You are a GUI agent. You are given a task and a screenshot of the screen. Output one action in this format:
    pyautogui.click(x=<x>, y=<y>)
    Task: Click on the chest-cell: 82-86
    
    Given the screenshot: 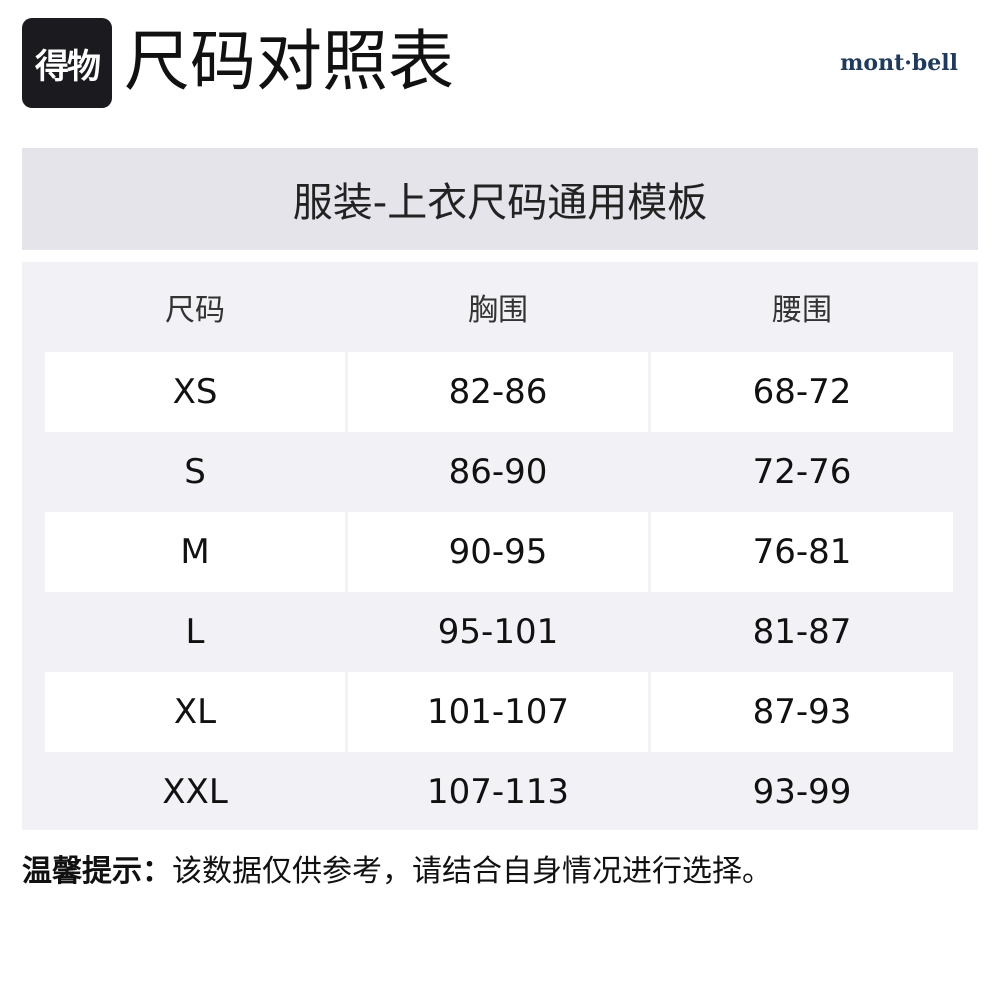 What is the action you would take?
    pyautogui.click(x=498, y=392)
    